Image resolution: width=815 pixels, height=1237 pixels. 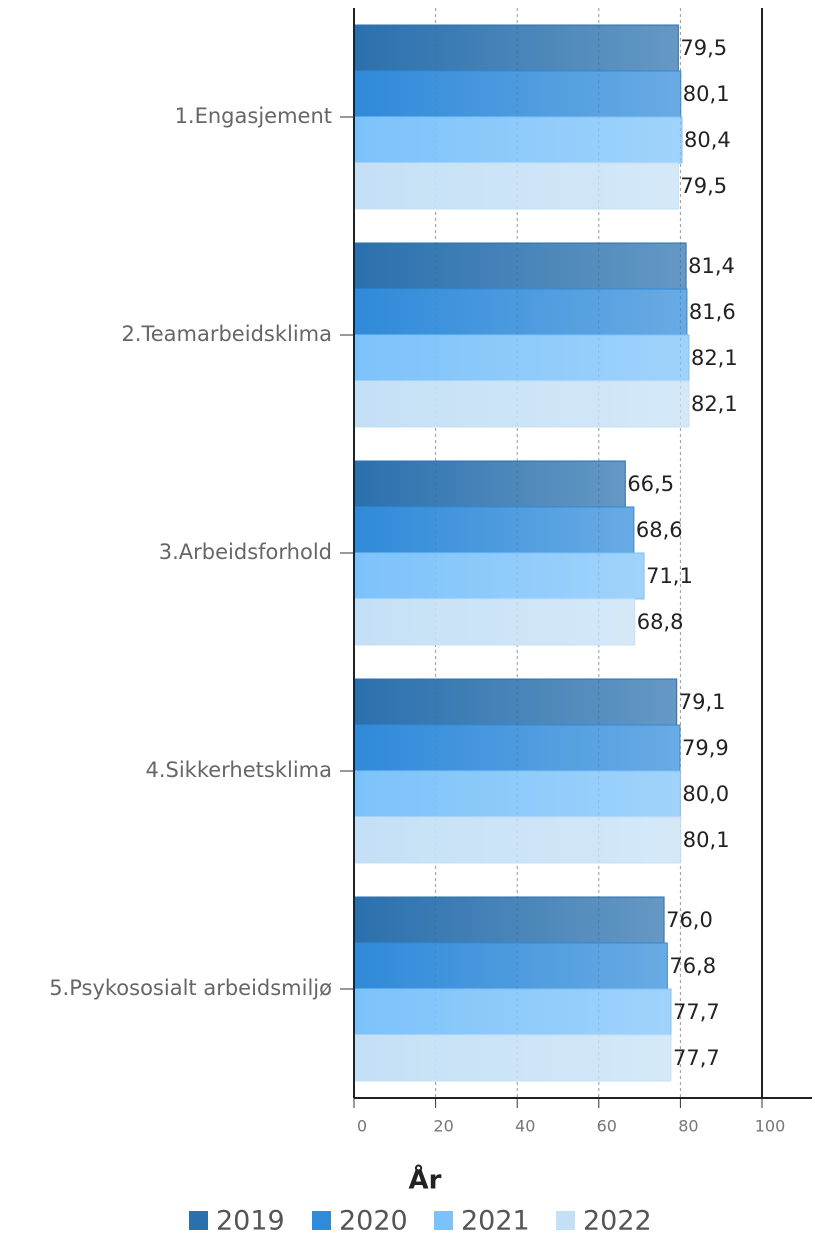 I want to click on x-tick-label: 80, so click(x=688, y=1126).